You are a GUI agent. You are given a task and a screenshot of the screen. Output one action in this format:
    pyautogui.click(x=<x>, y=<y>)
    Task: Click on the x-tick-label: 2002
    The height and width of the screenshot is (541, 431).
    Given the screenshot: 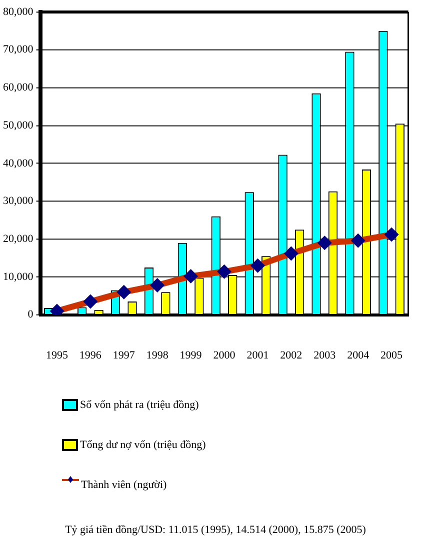 What is the action you would take?
    pyautogui.click(x=291, y=355)
    